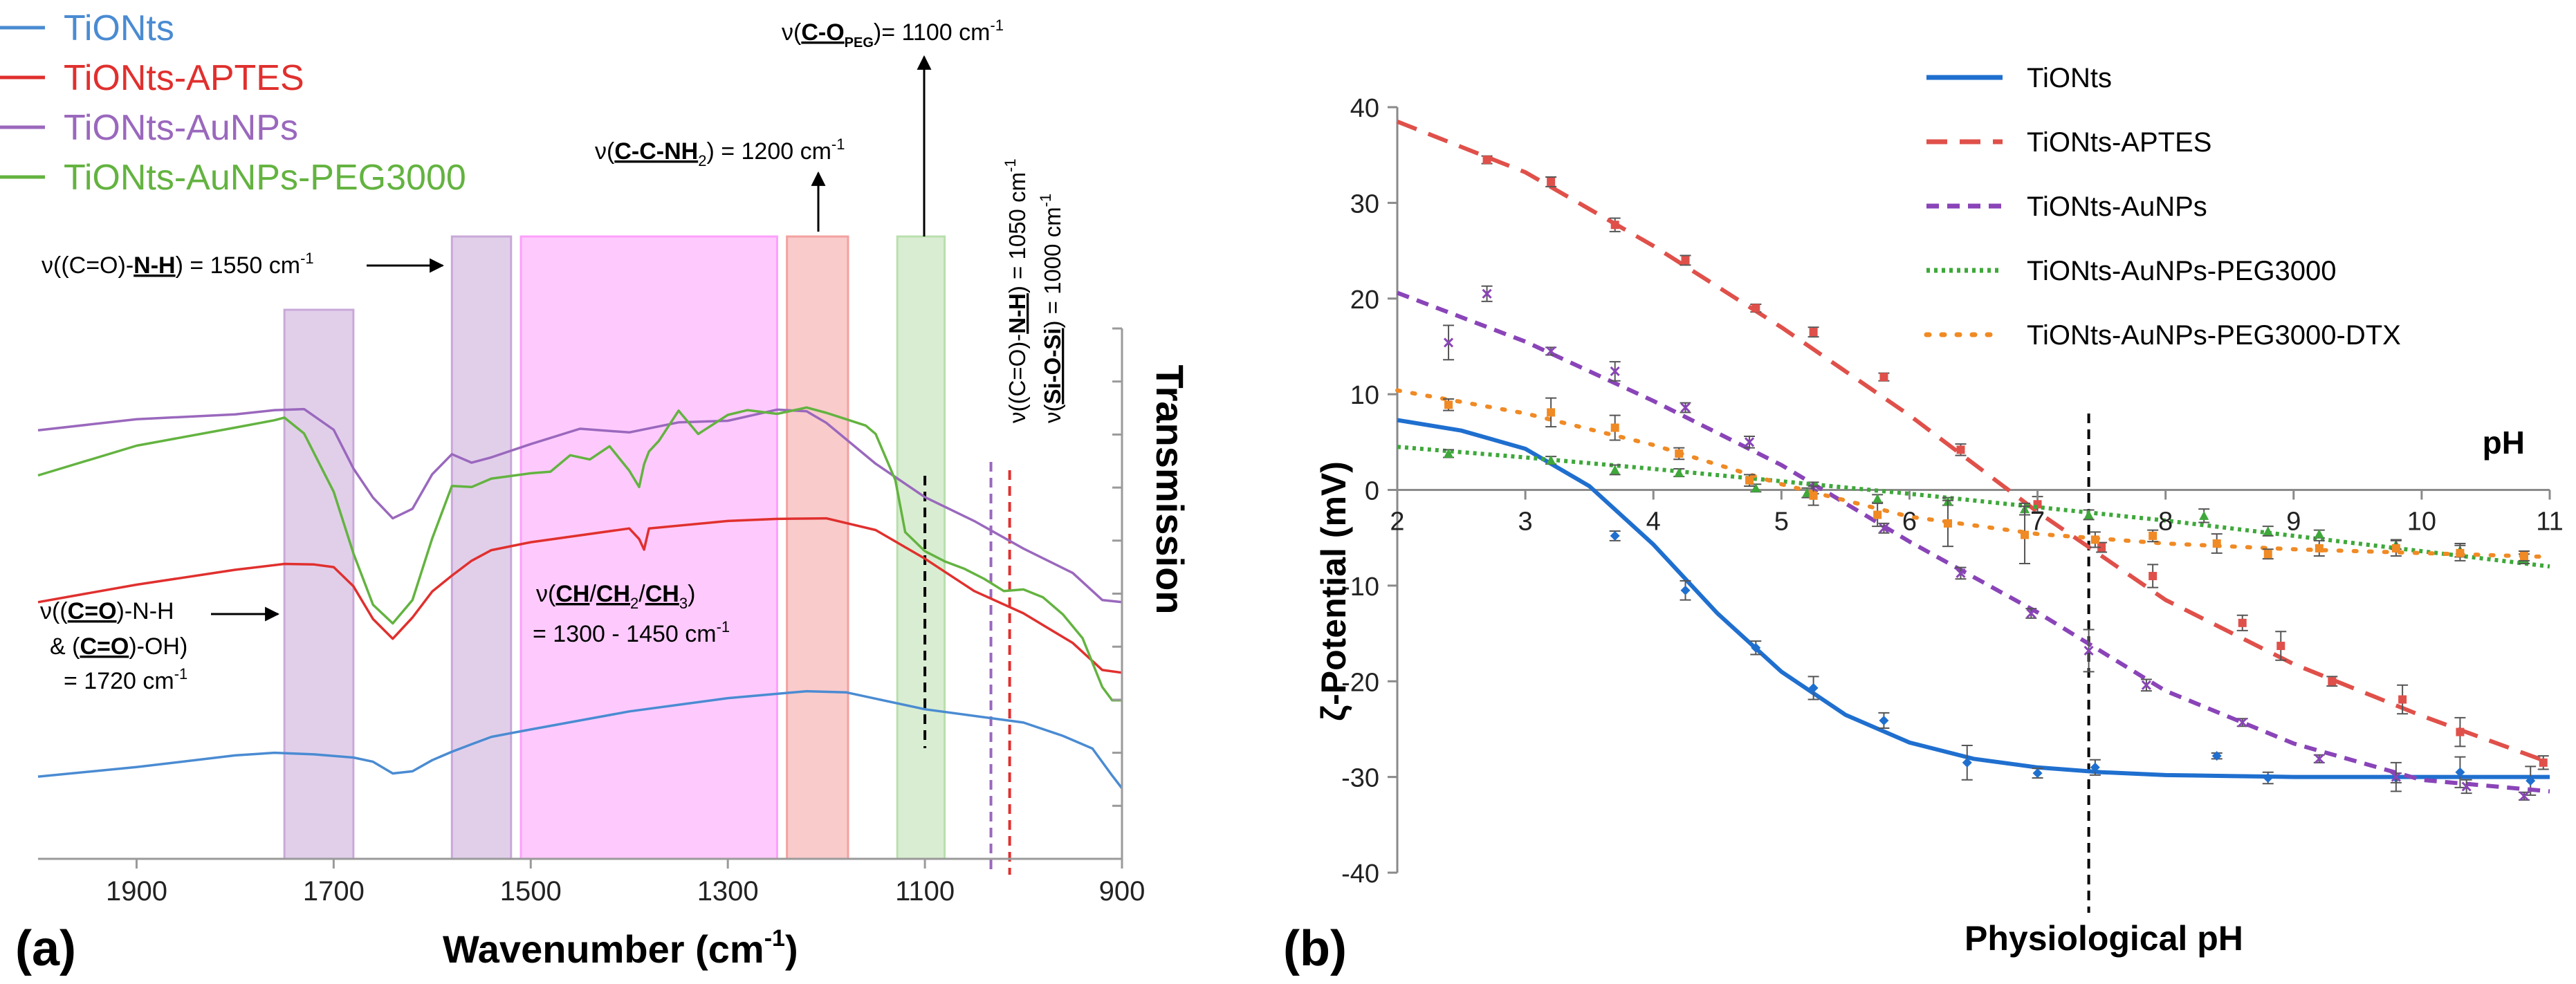 This screenshot has width=2576, height=984. What do you see at coordinates (2293, 522) in the screenshot?
I see `zeta-x-tick-label: 9` at bounding box center [2293, 522].